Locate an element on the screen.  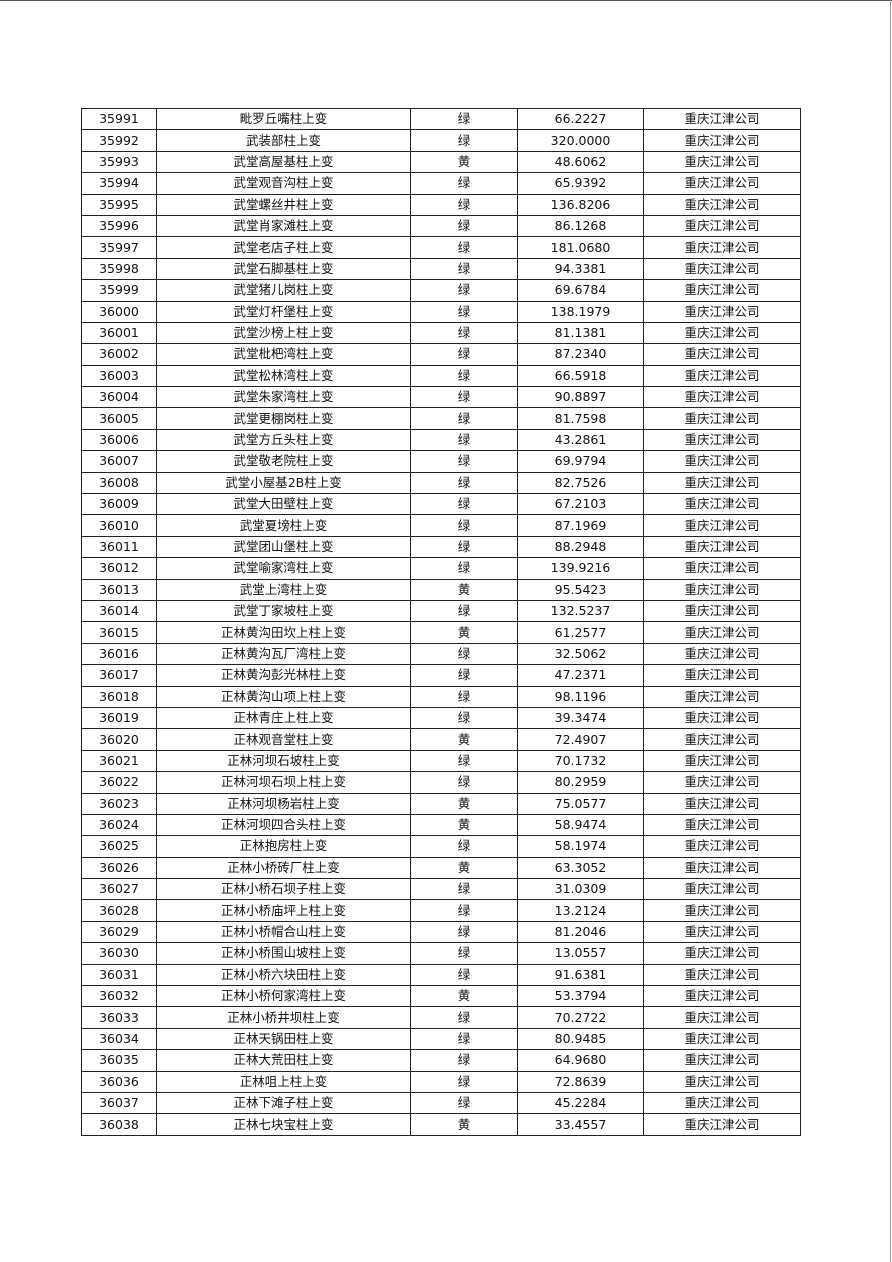
value-cell: 320.0000 is located at coordinates (580, 140).